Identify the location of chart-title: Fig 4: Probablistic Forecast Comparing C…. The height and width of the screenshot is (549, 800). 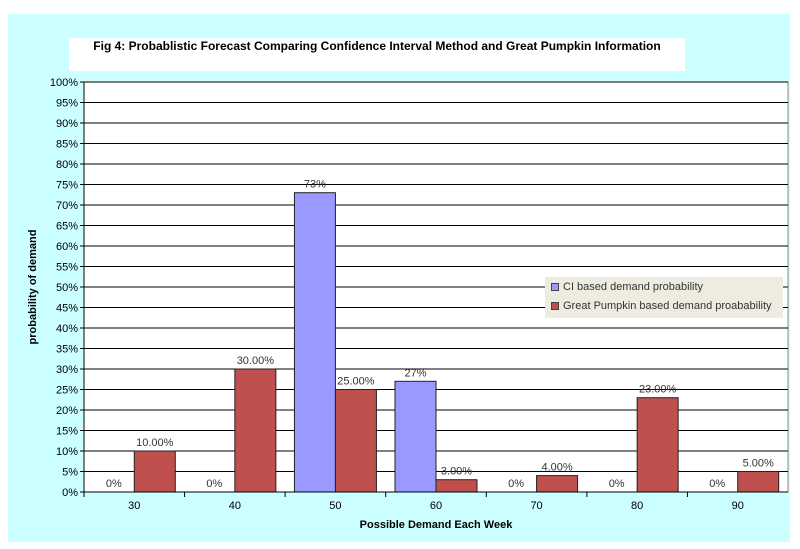
(377, 54).